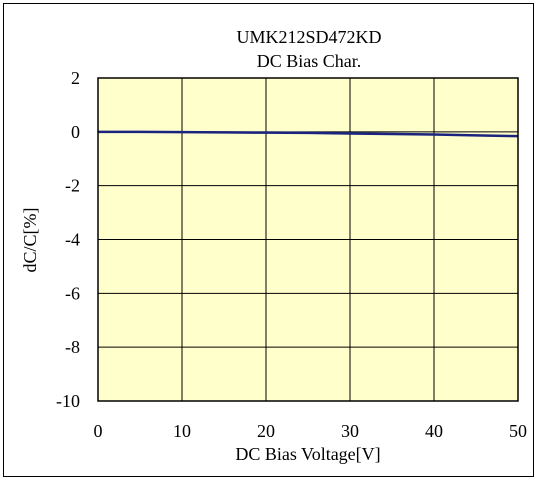 The image size is (539, 482). Describe the element at coordinates (307, 454) in the screenshot. I see `x-axis-label: DC Bias Voltage[V]` at that location.